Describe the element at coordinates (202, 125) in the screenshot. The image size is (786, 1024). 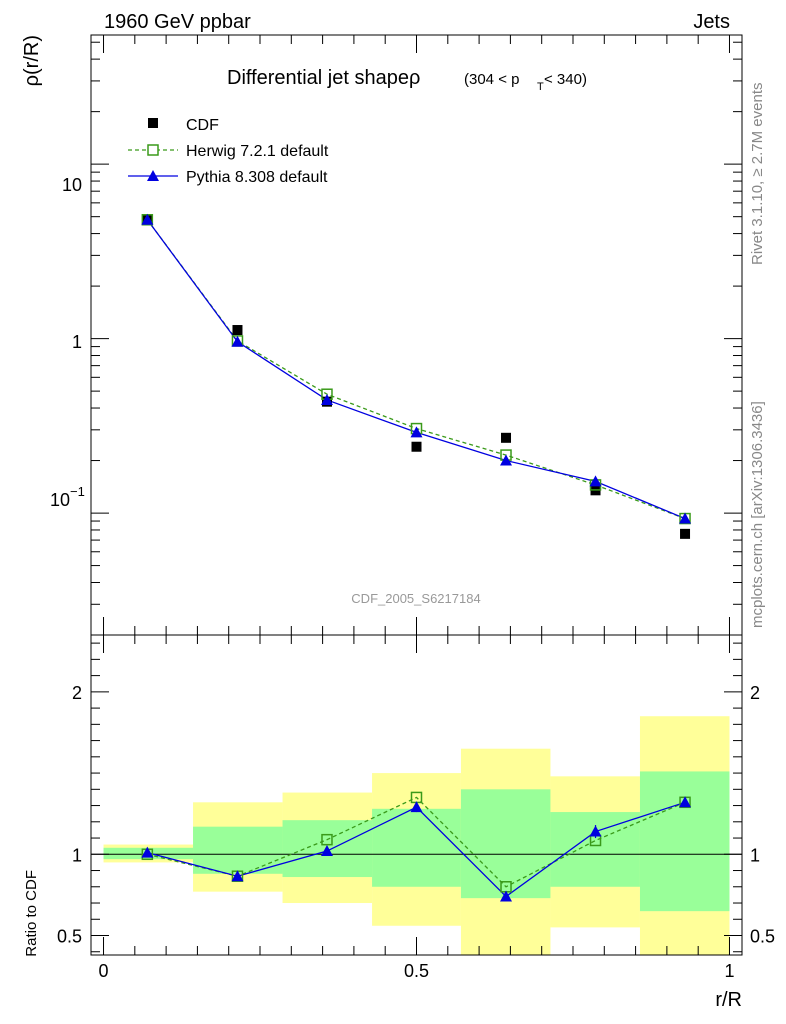
I see `legend-label-cdf: CDF` at that location.